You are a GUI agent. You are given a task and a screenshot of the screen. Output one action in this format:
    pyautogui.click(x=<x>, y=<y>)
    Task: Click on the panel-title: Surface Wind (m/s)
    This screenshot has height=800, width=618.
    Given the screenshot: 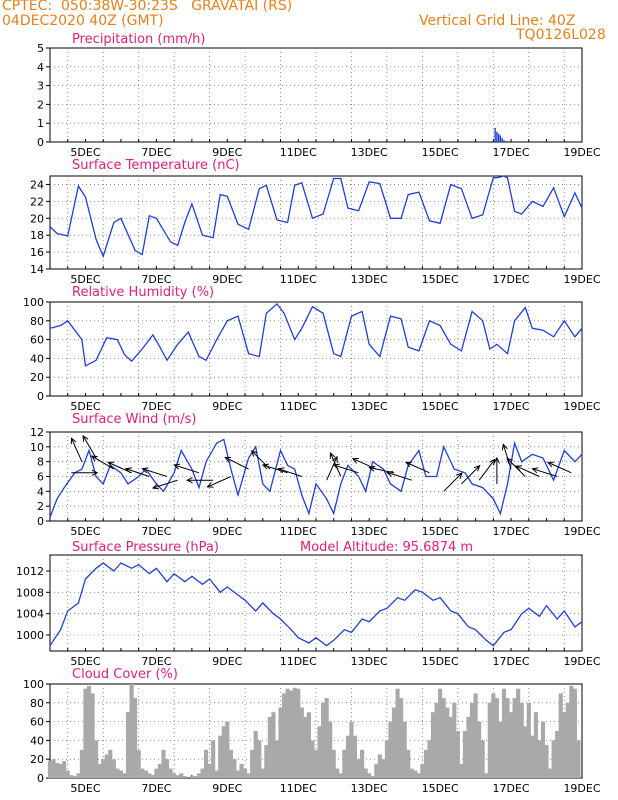 What is the action you would take?
    pyautogui.click(x=134, y=419)
    